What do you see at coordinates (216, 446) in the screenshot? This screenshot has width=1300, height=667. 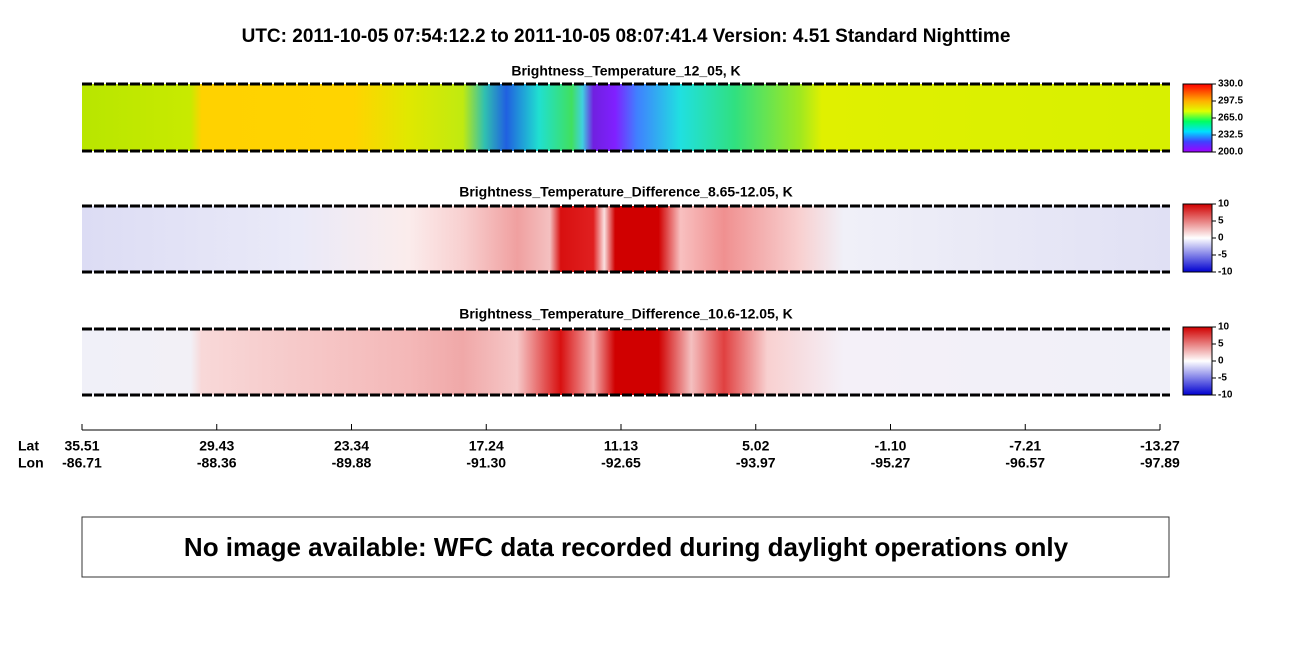 I see `lat-tick-label: 29.43` at bounding box center [216, 446].